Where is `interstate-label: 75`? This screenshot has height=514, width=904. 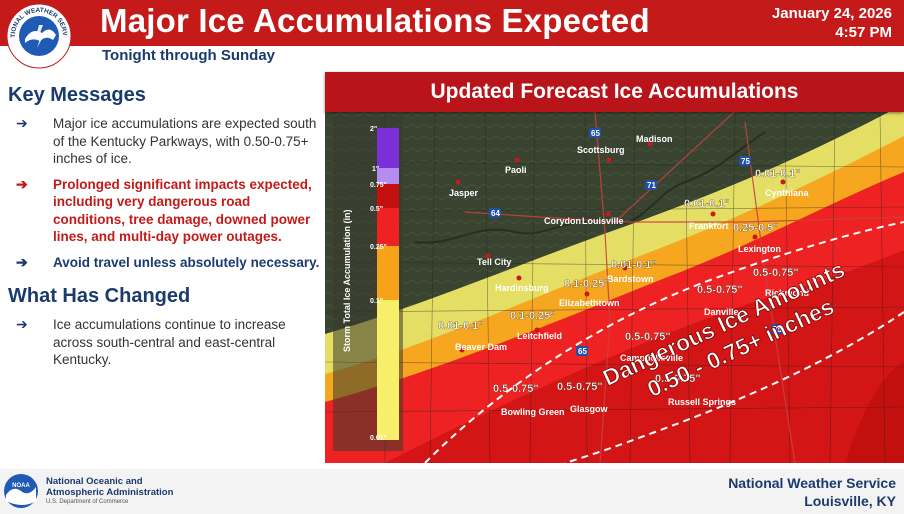 interstate-label: 75 is located at coordinates (777, 329).